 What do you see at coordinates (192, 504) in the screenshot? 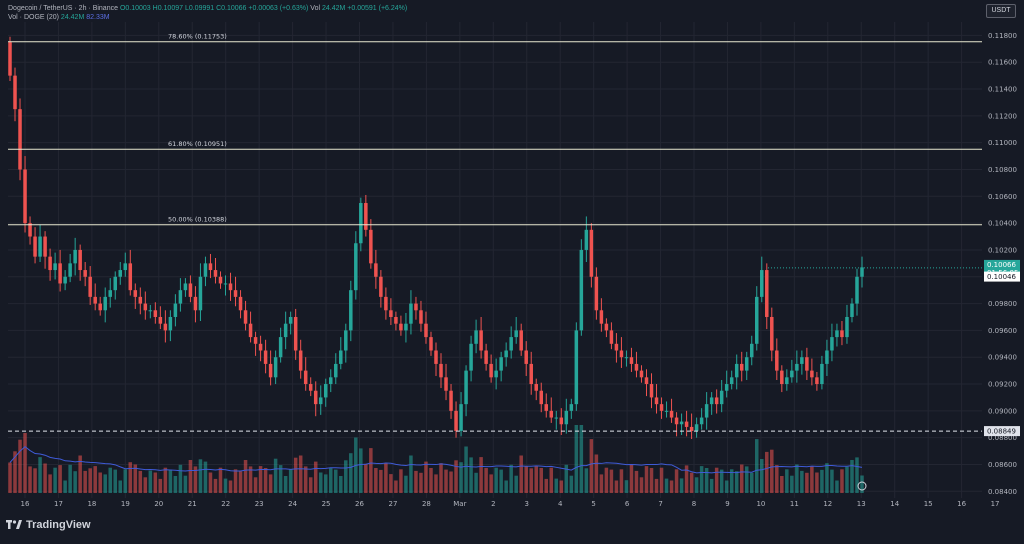
I see `time-axis-label: 21` at bounding box center [192, 504].